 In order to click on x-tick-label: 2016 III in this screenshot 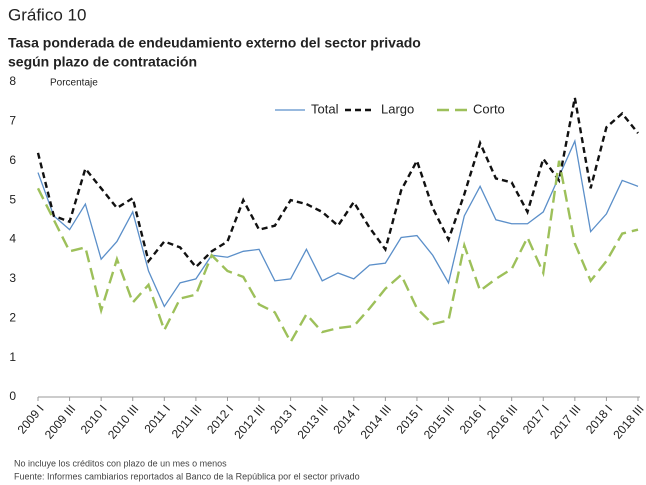, I will do `click(502, 422)`.